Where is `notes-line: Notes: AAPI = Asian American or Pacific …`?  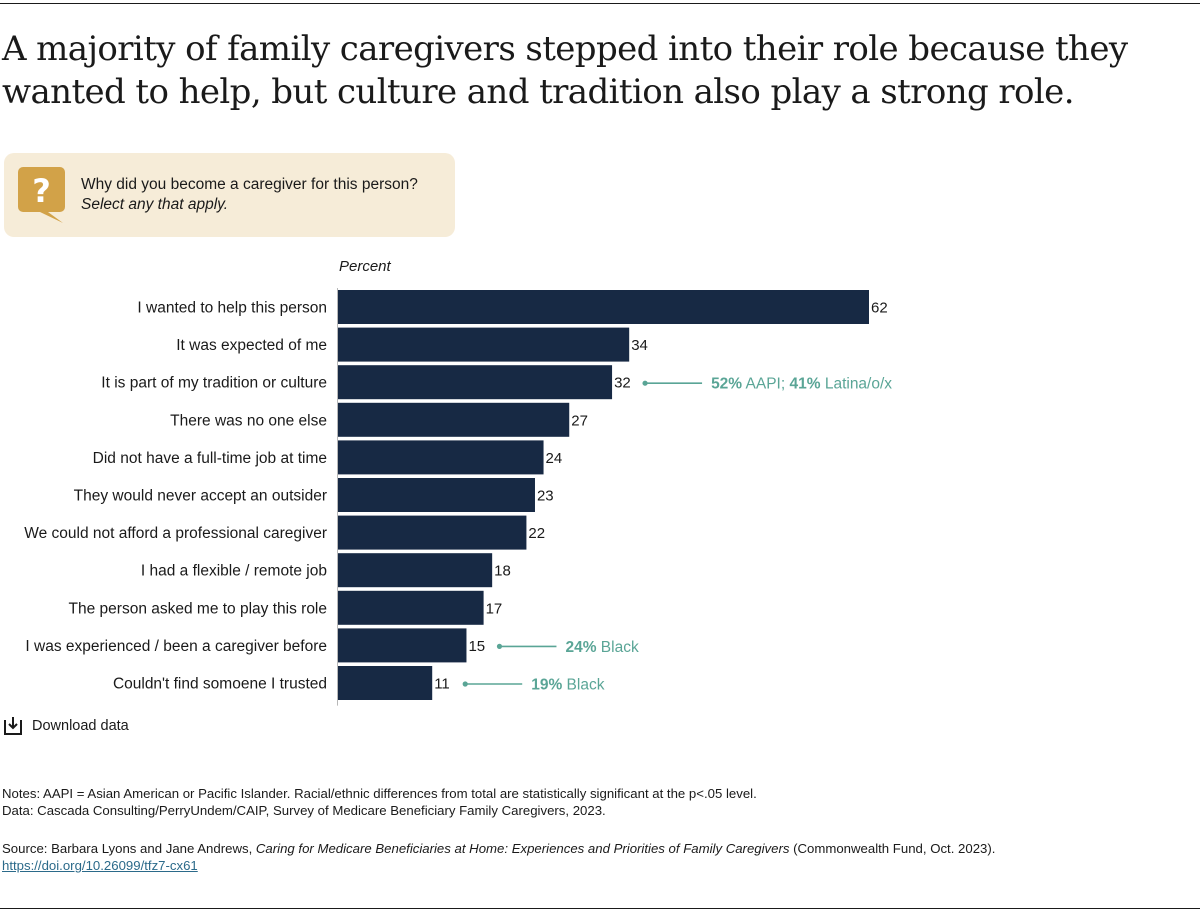
notes-line: Notes: AAPI = Asian American or Pacific … is located at coordinates (379, 793).